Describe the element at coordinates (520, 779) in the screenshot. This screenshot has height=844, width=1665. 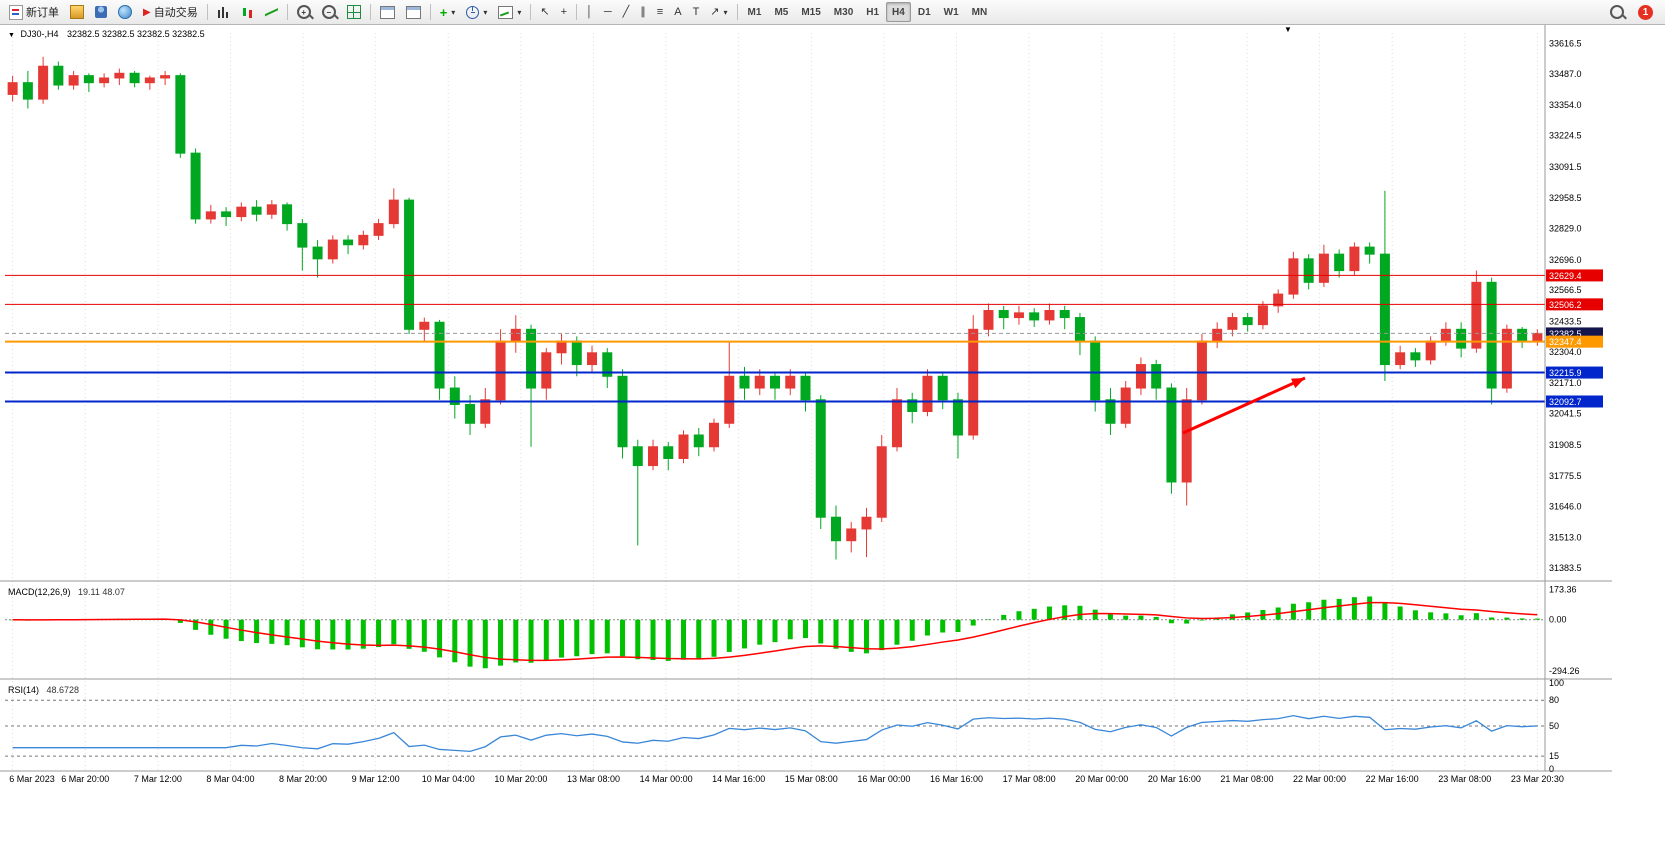
I see `svg-text: 10 Mar 20:00` at that location.